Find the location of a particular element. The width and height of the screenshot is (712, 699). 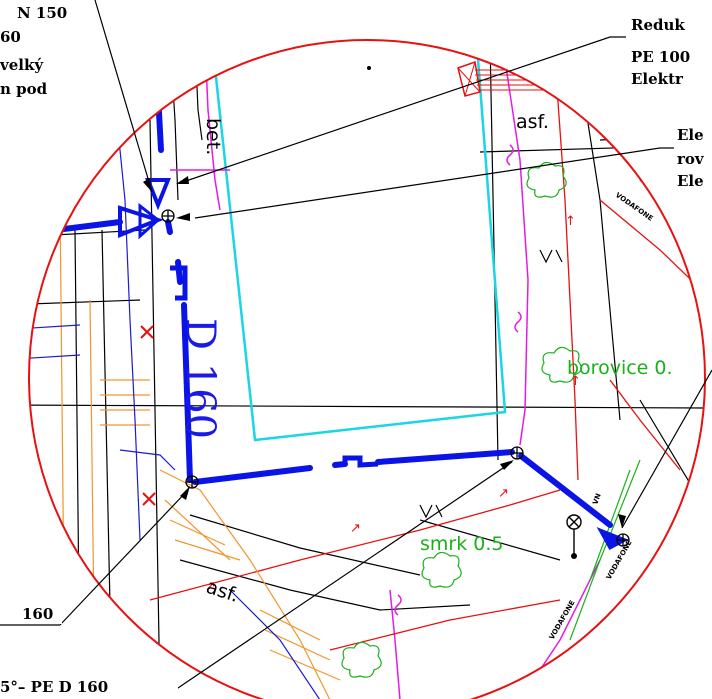

label-vn: VN is located at coordinates (596, 498).